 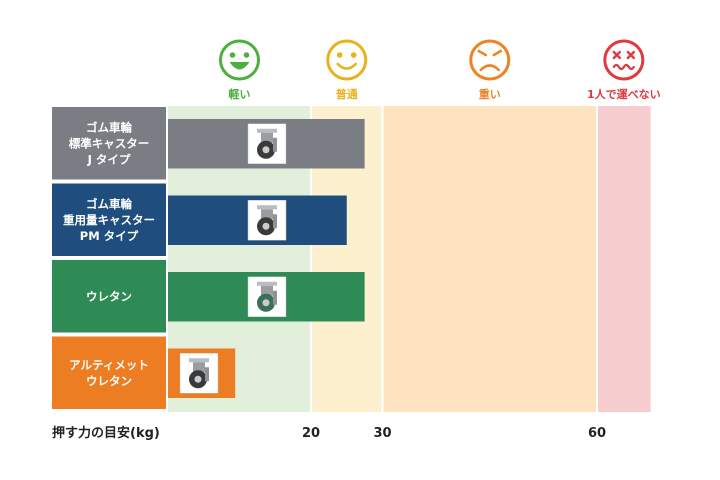 I want to click on x-axis-label: 押す力の目安(kg), so click(x=106, y=433).